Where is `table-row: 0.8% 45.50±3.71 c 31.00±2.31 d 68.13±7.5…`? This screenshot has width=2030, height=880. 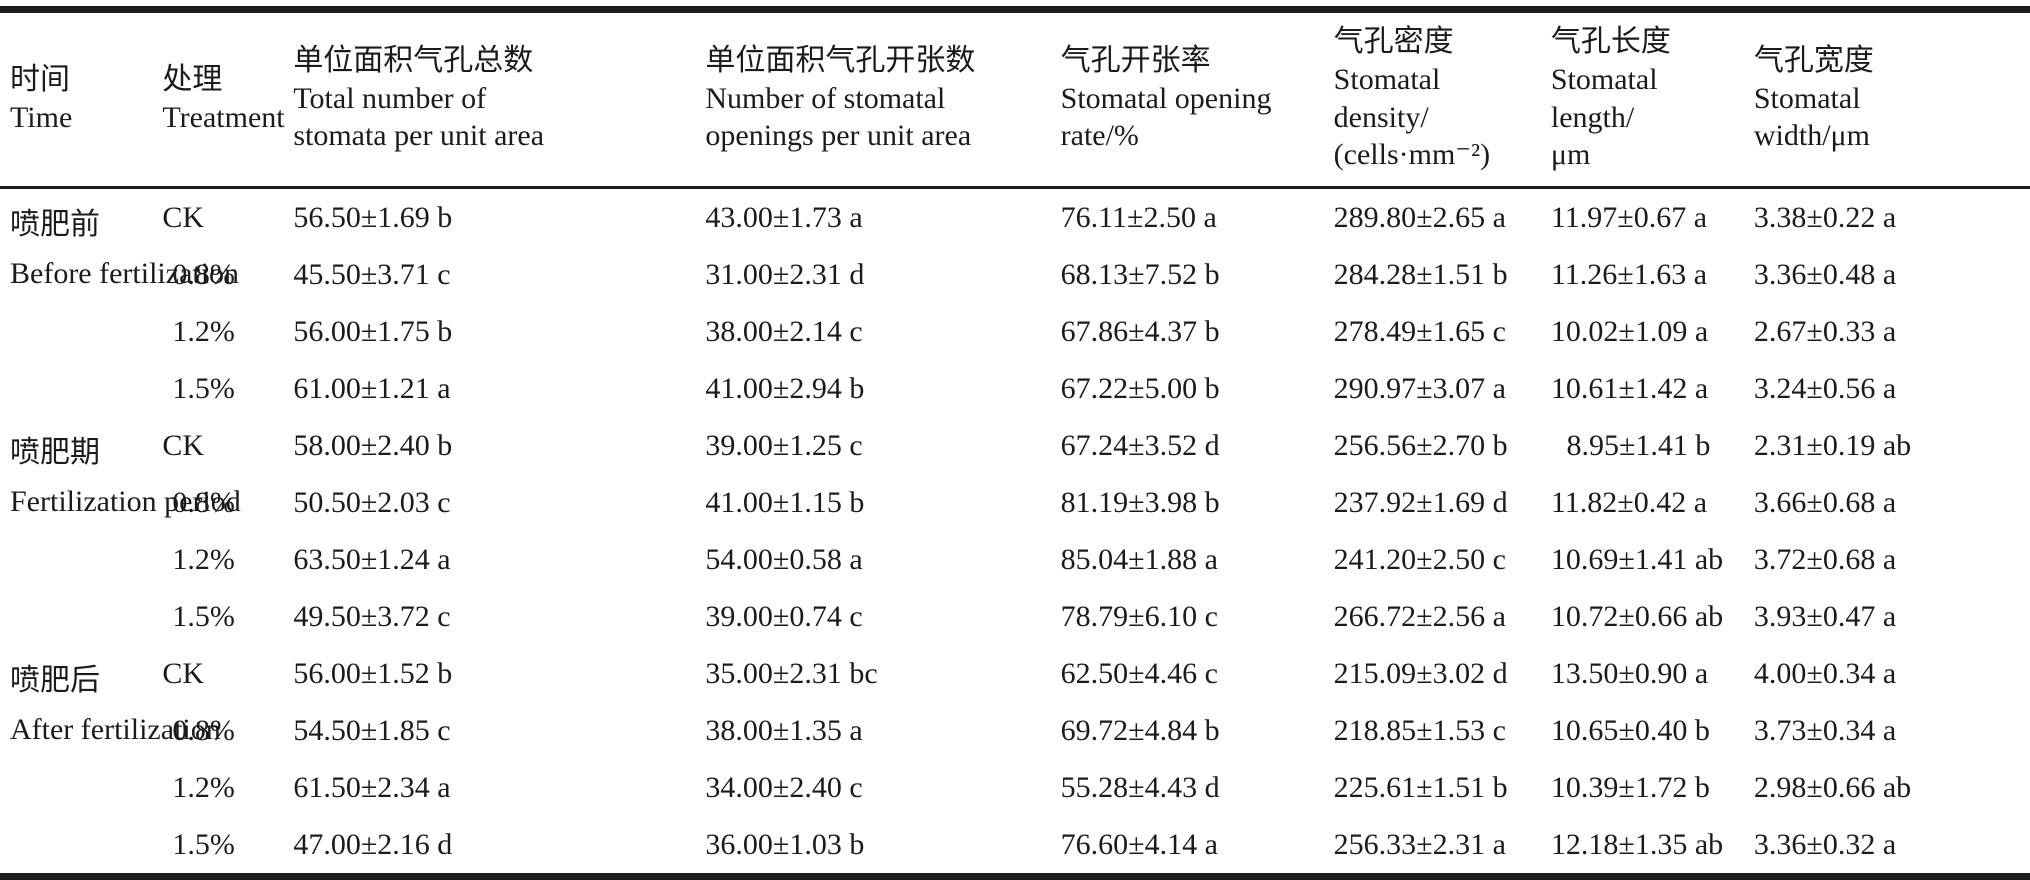 table-row: 0.8% 45.50±3.71 c 31.00±2.31 d 68.13±7.5… is located at coordinates (1015, 274).